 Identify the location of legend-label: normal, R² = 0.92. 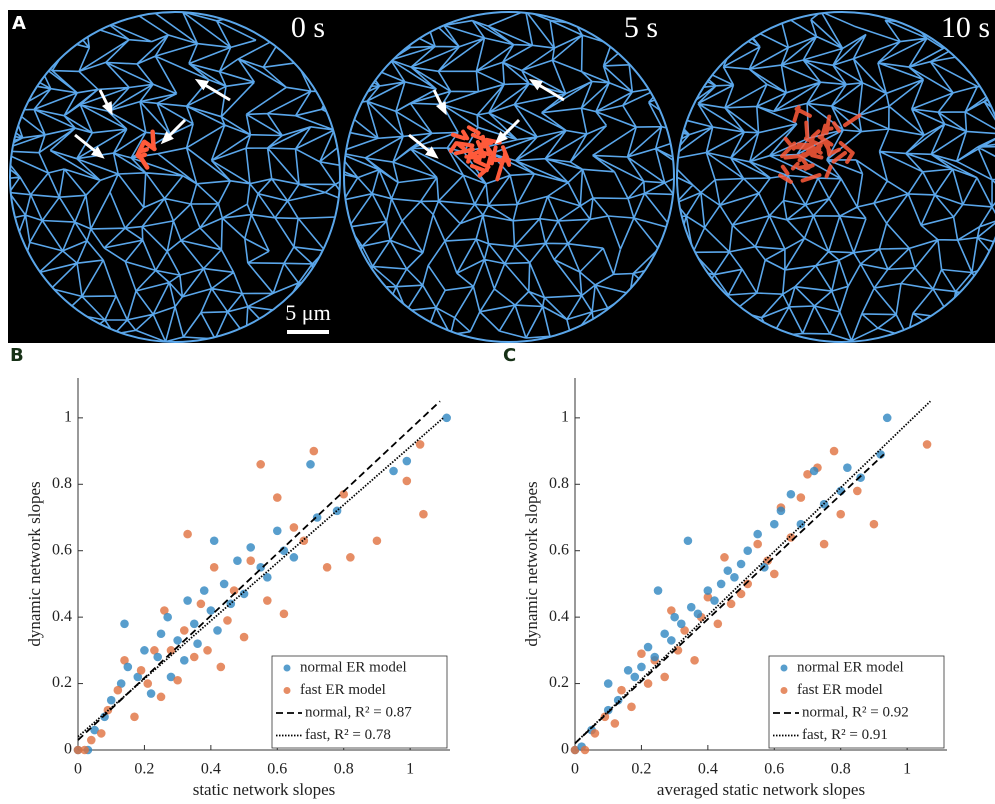
(855, 712).